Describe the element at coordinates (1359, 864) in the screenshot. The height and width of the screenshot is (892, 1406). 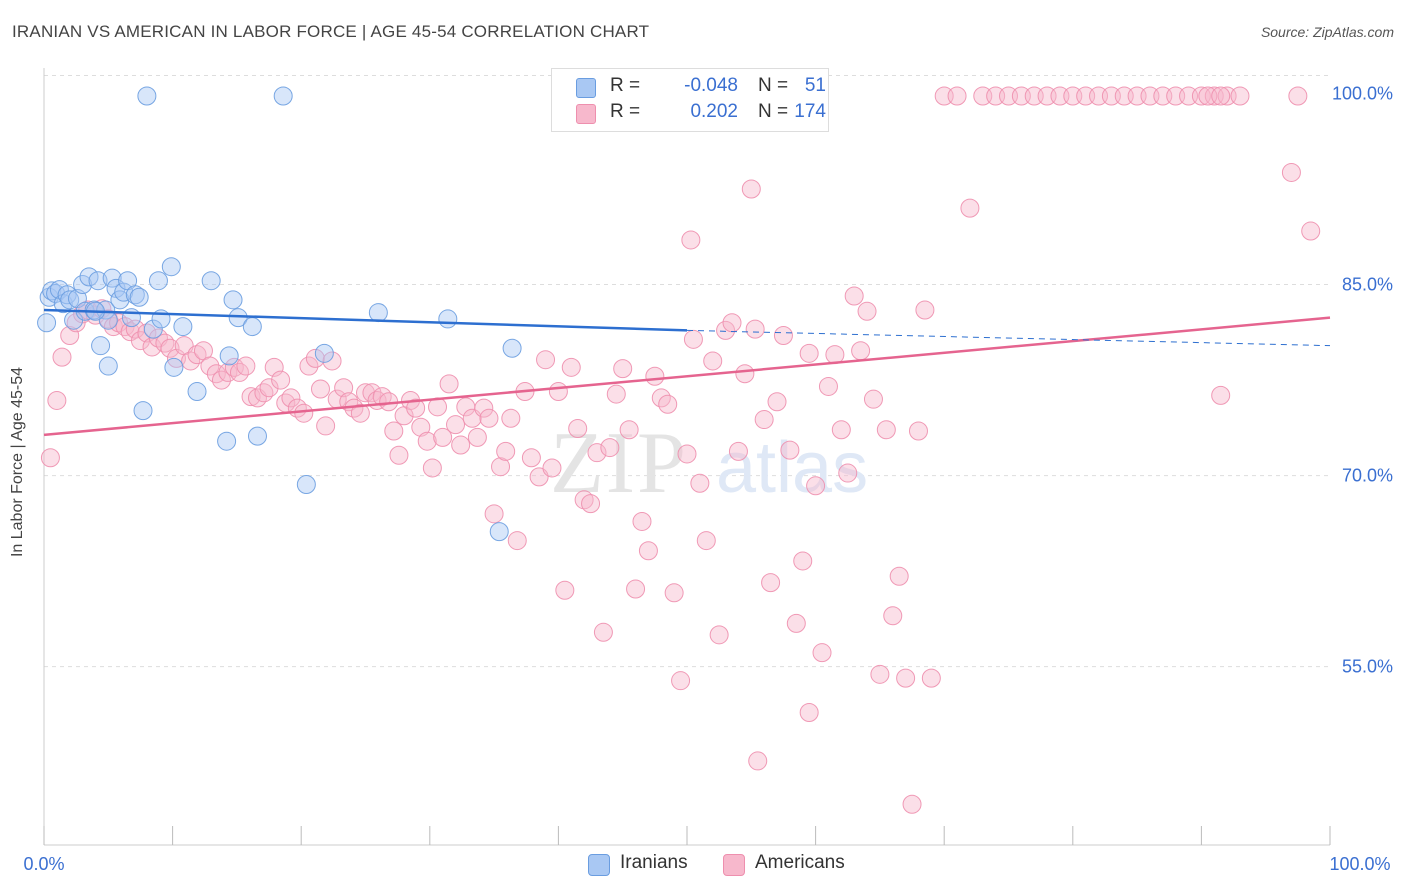
I see `x-tick-label-max: 100.0%` at that location.